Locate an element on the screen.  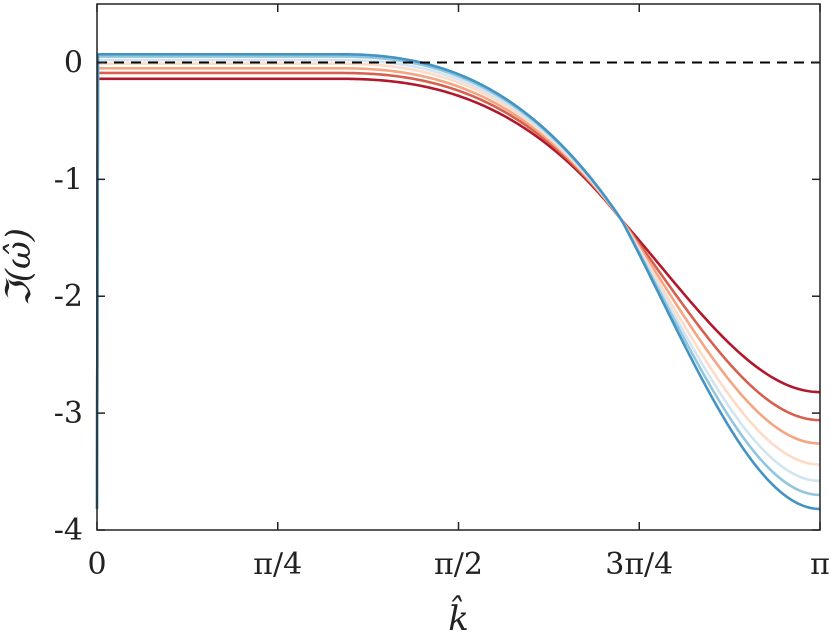
x-tick-label-1: 0 is located at coordinates (96, 564).